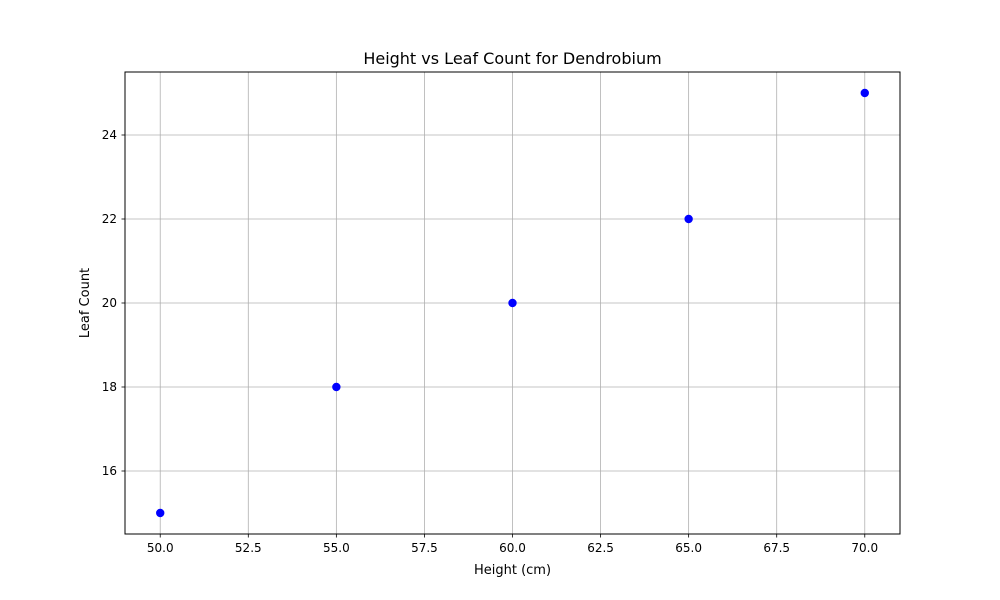 The image size is (1000, 600). I want to click on x-tick-label: 55.0, so click(336, 548).